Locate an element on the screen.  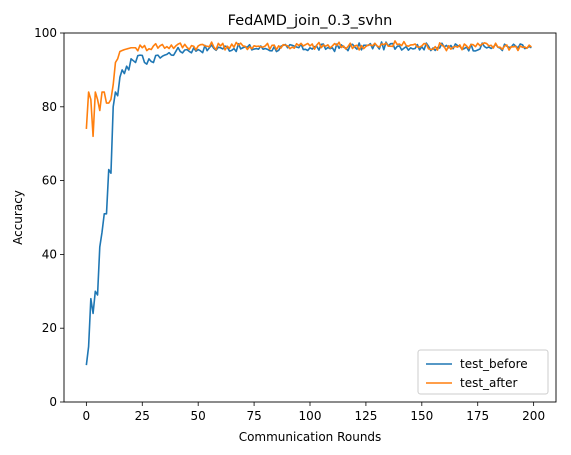
legend-entry: test_before is located at coordinates (494, 364).